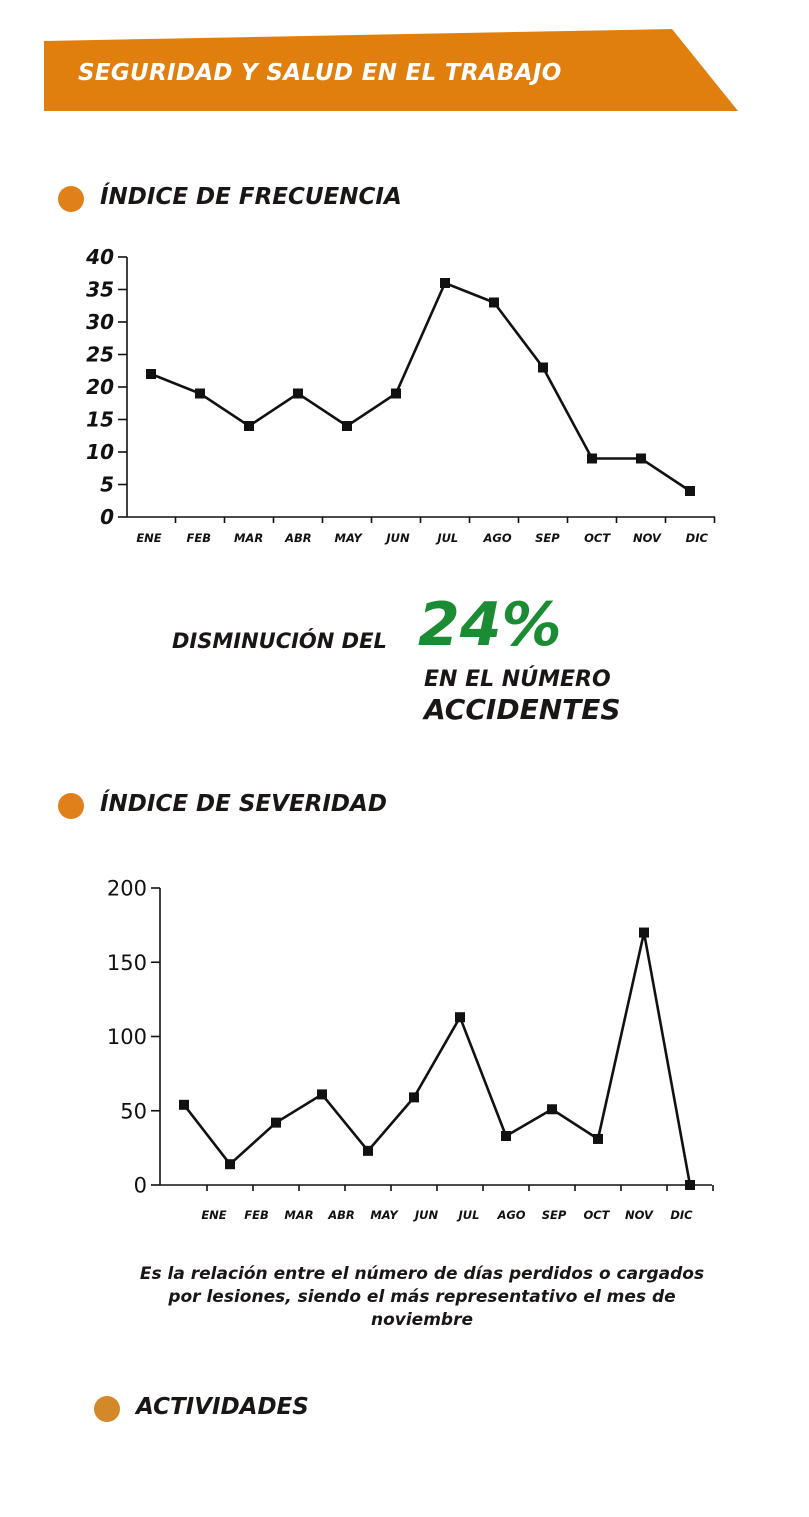 The width and height of the screenshot is (809, 1517). Describe the element at coordinates (199, 538) in the screenshot. I see `chart1-x-tick-label: FEB` at that location.